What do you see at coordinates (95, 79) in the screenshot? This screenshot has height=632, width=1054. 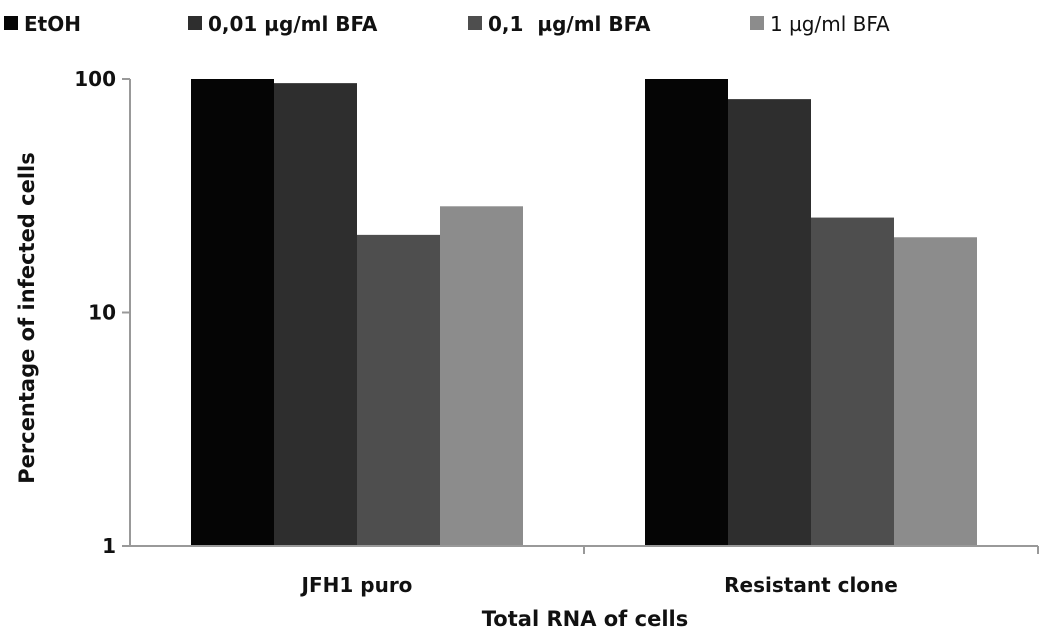 I see `y-tick-label: 100` at bounding box center [95, 79].